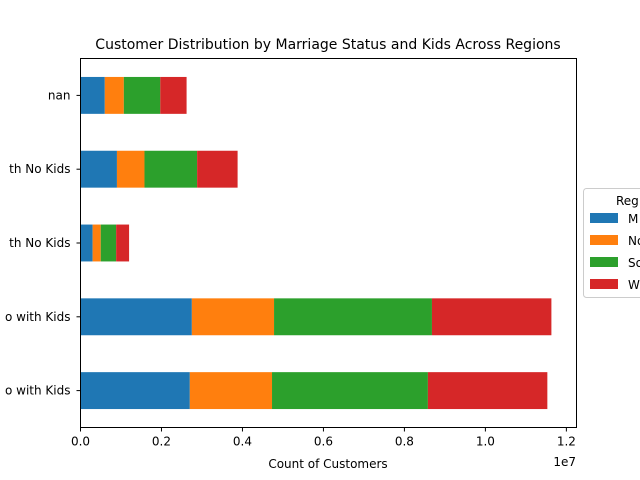 This screenshot has height=480, width=640. I want to click on x-axis: 0.0 0.2 0.4 0.6 0.8 1.0 1.2, so click(323, 438).